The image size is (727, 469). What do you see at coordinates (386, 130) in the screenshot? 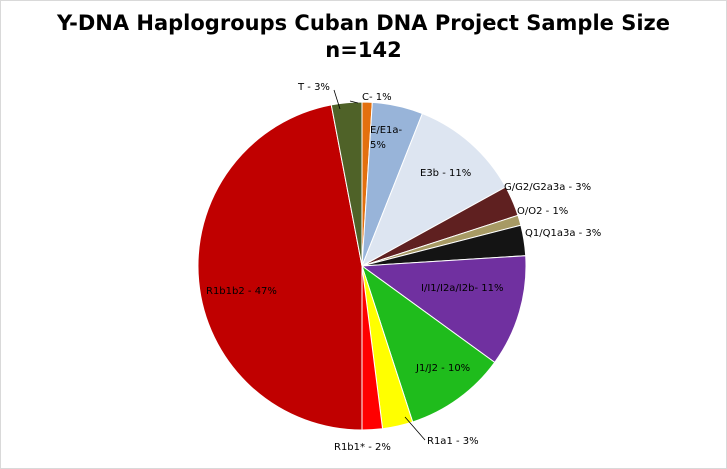
I see `slice-label-line: E/E1a-` at bounding box center [386, 130].